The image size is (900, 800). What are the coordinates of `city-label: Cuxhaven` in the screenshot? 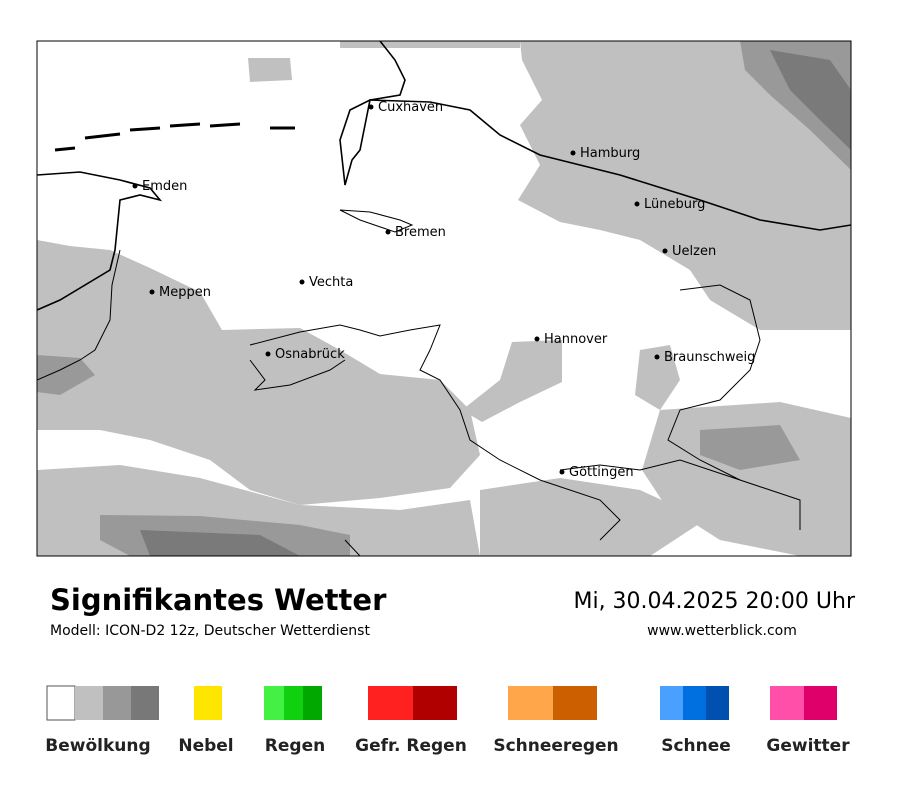 It's located at (410, 107).